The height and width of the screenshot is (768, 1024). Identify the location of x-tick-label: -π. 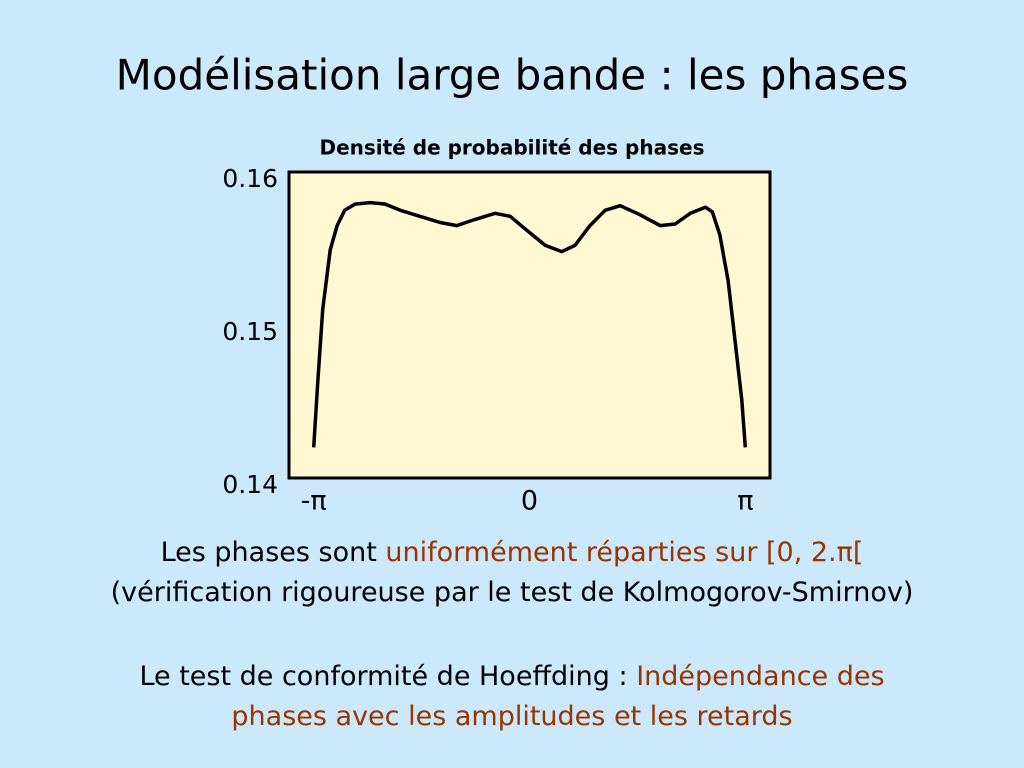
(314, 501).